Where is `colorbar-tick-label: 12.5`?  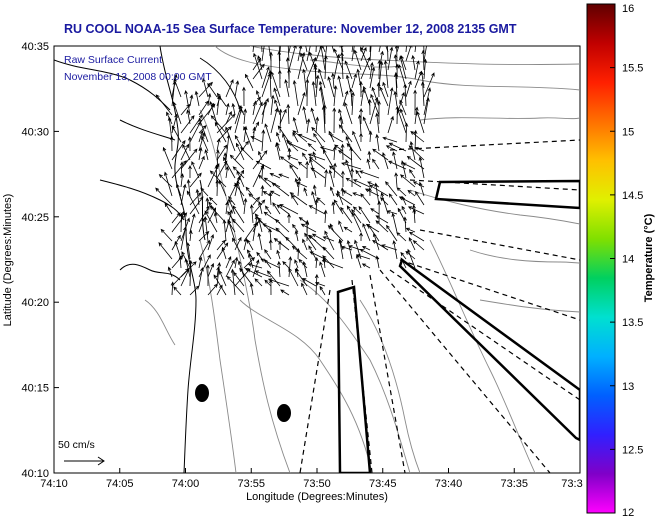
colorbar-tick-label: 12.5 is located at coordinates (632, 450).